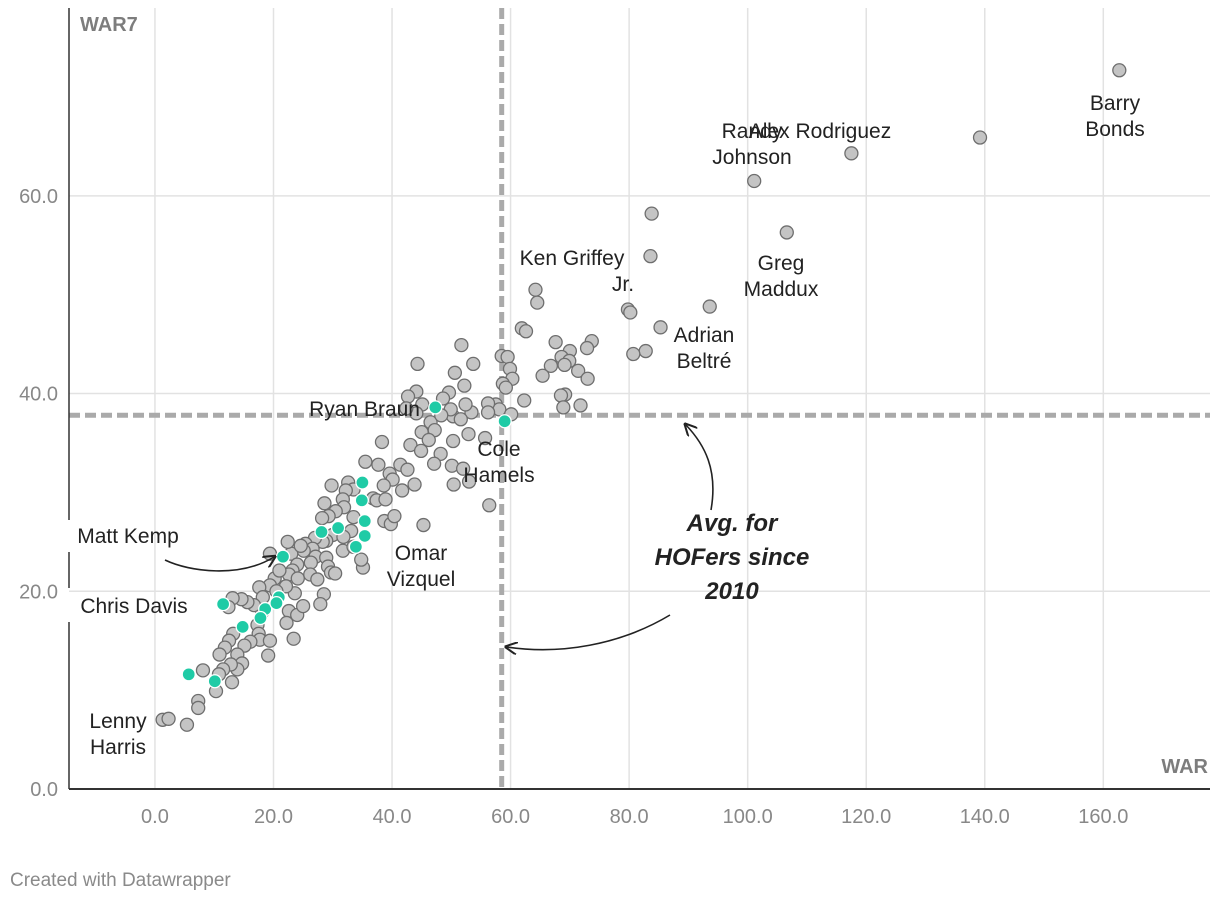  I want to click on player-label-line1: Chris Davis, so click(133, 606).